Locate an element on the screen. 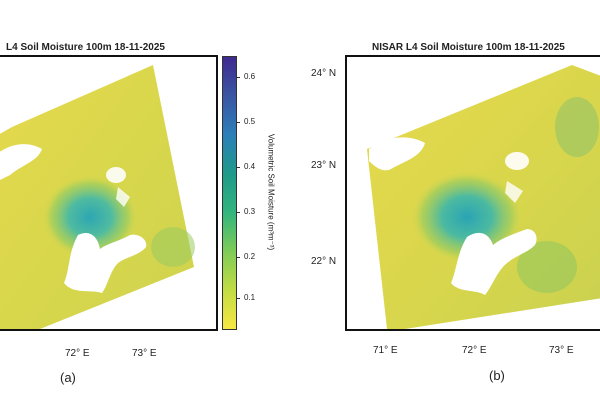 Image resolution: width=600 pixels, height=400 pixels. colorbar-tick: 0.5 is located at coordinates (250, 121).